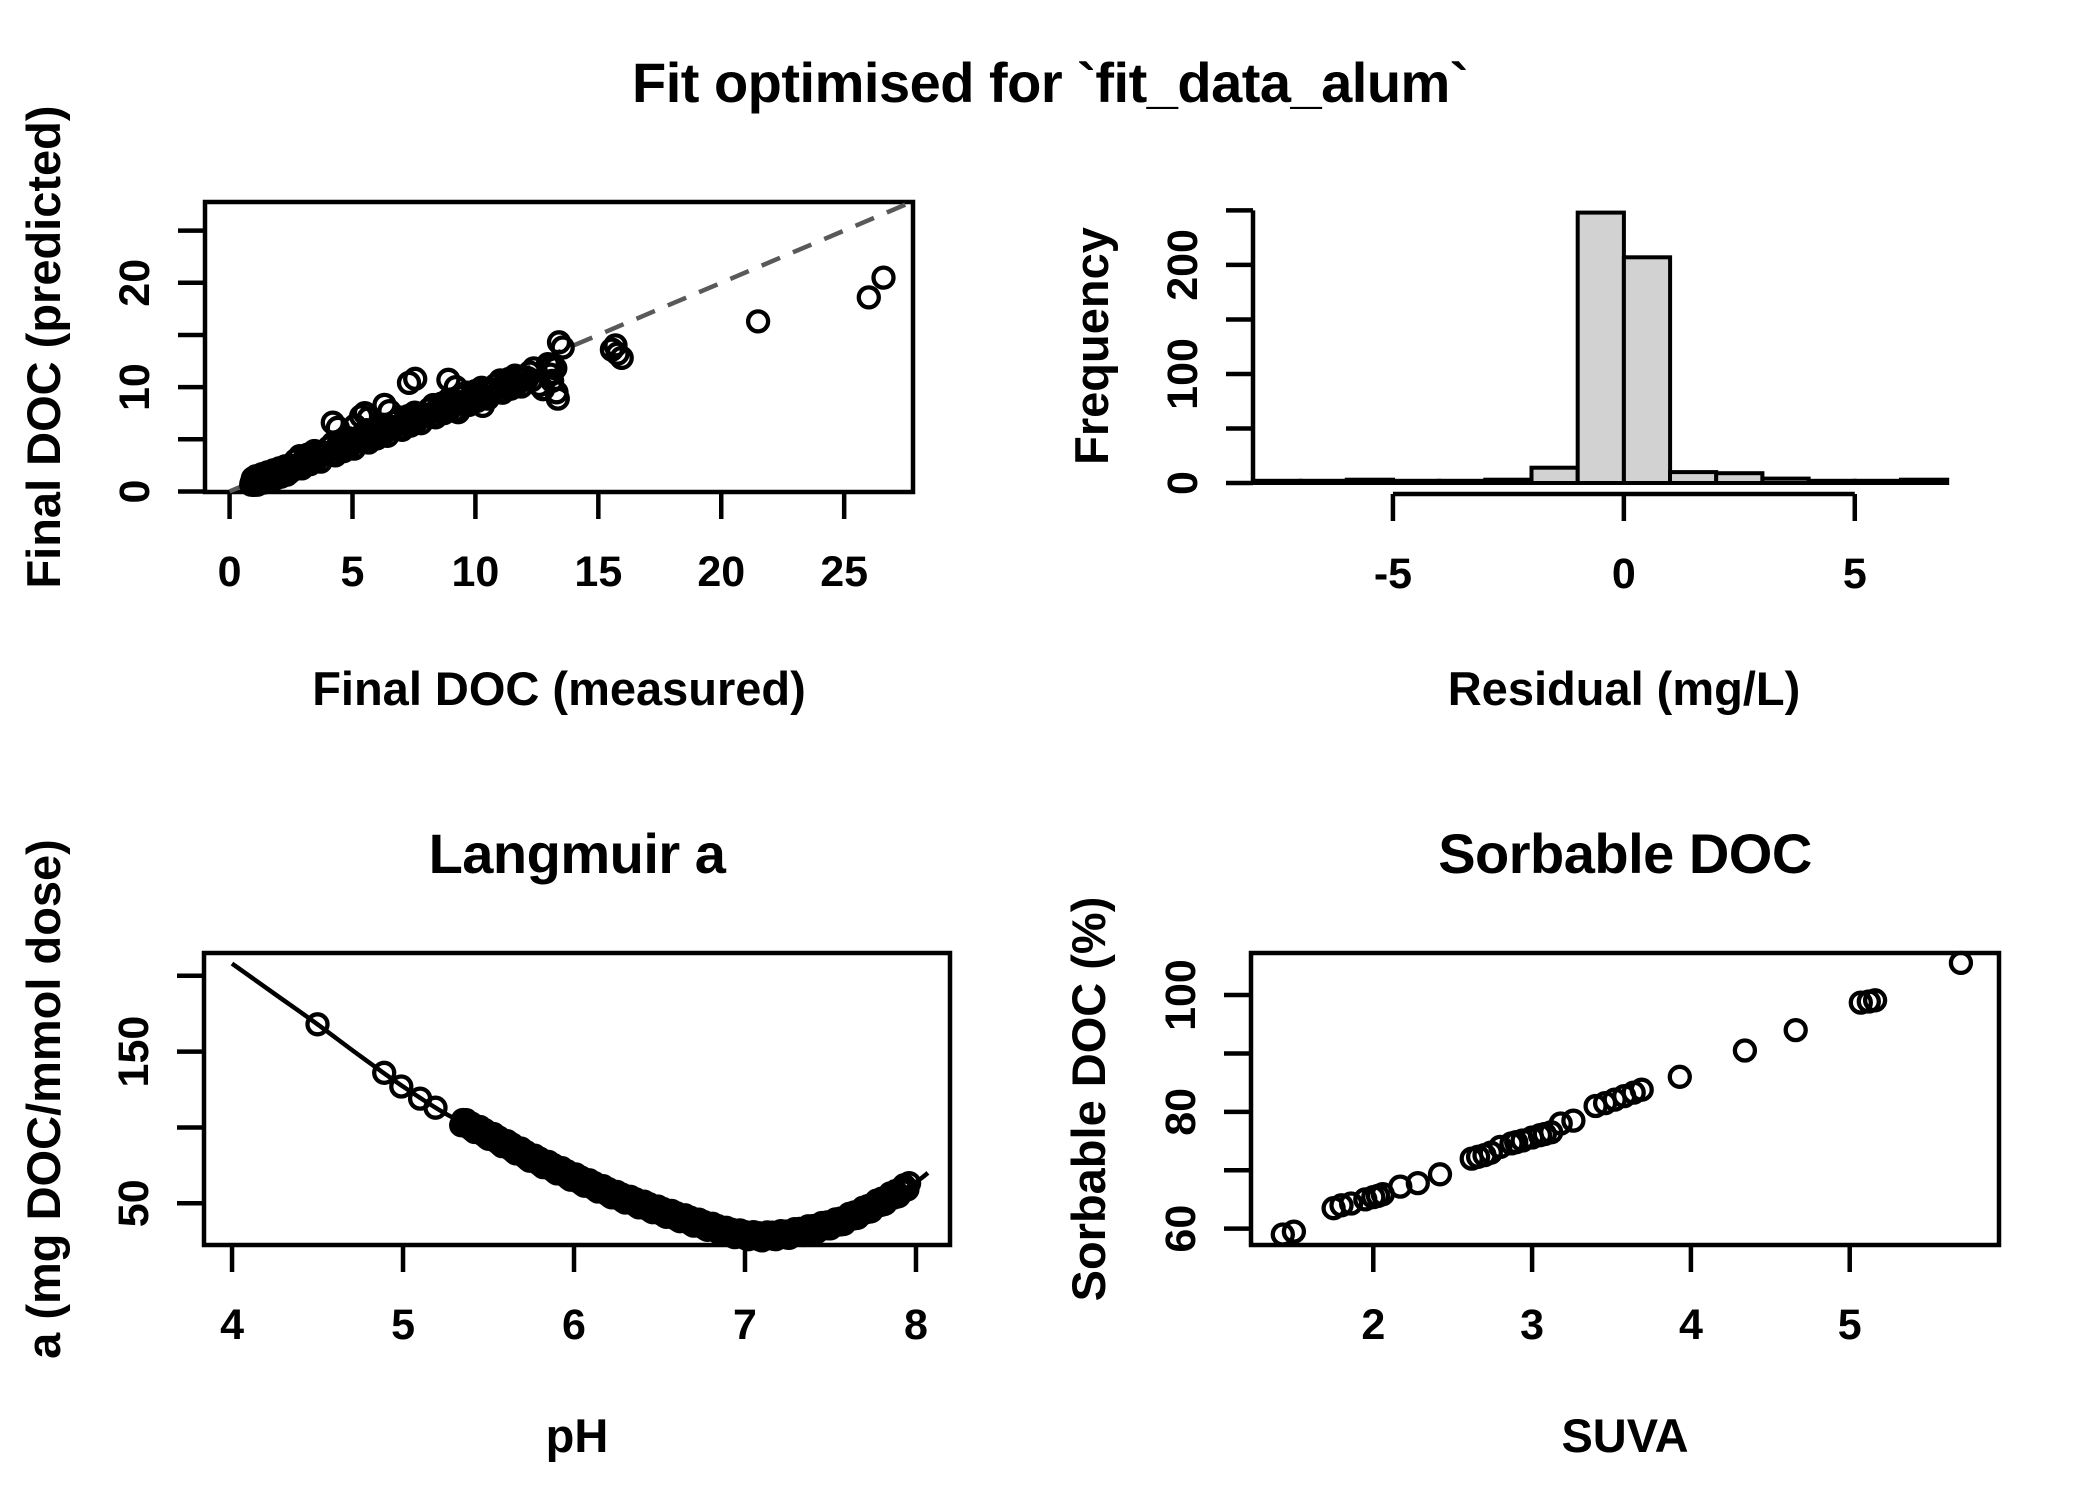 This screenshot has width=2100, height=1500. What do you see at coordinates (598, 572) in the screenshot?
I see `tick-label: 15` at bounding box center [598, 572].